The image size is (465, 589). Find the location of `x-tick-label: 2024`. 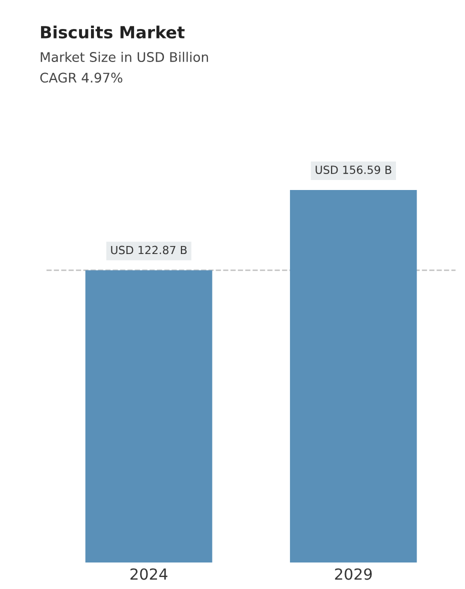

x-tick-label: 2024 is located at coordinates (149, 574).